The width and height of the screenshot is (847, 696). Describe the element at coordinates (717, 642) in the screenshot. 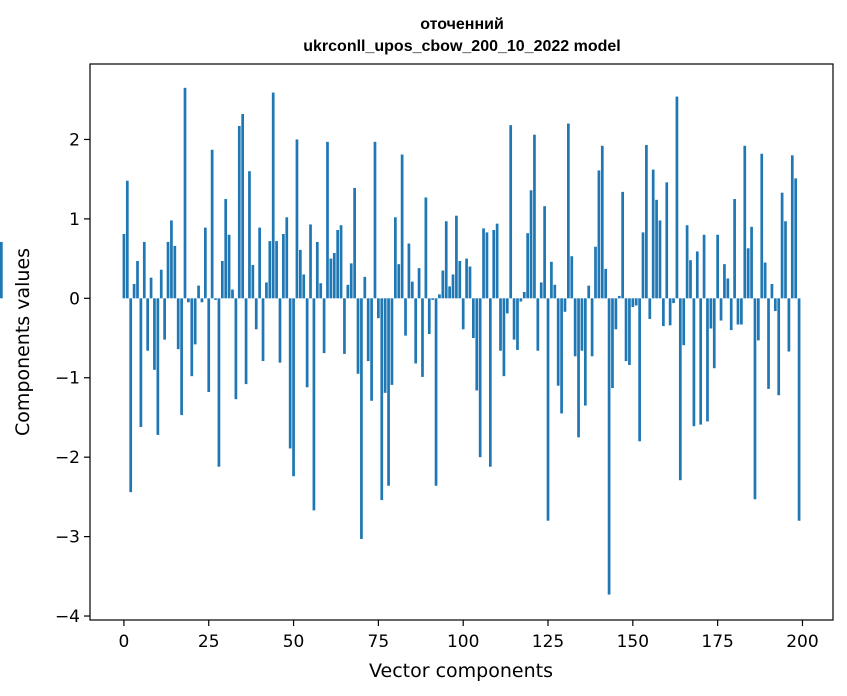

I see `x-tick-label: 175` at that location.